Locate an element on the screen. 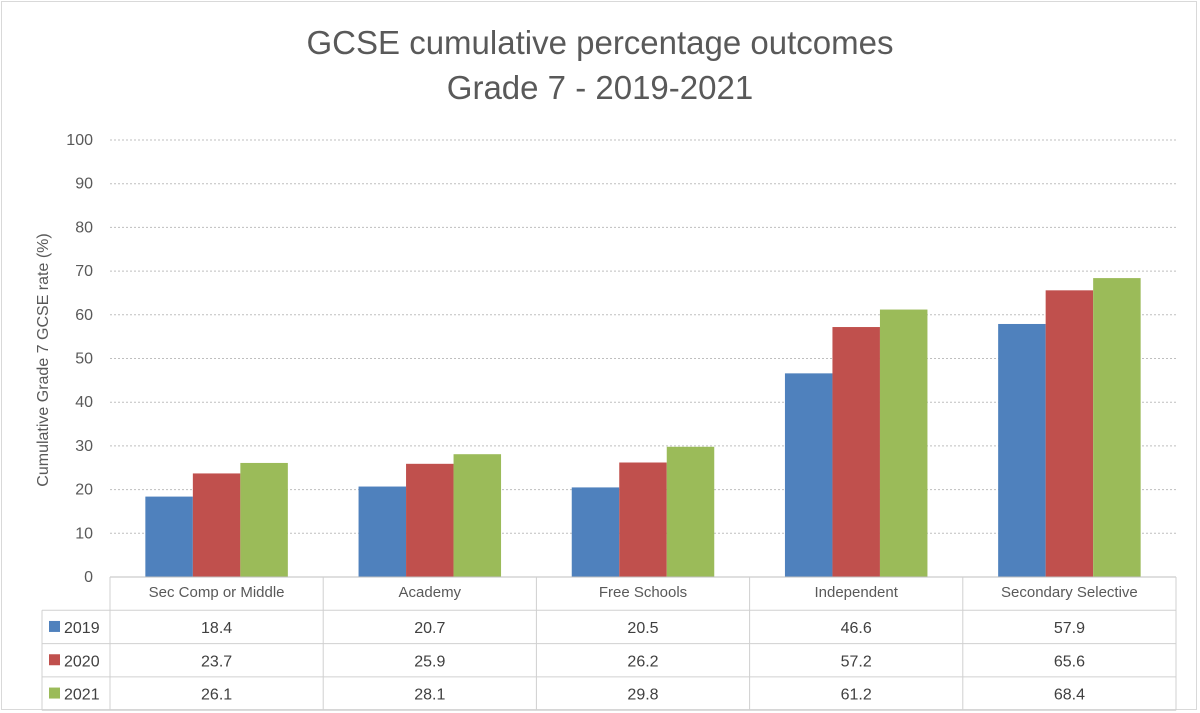 This screenshot has height=713, width=1200. y-tick-label: 30 is located at coordinates (84, 446).